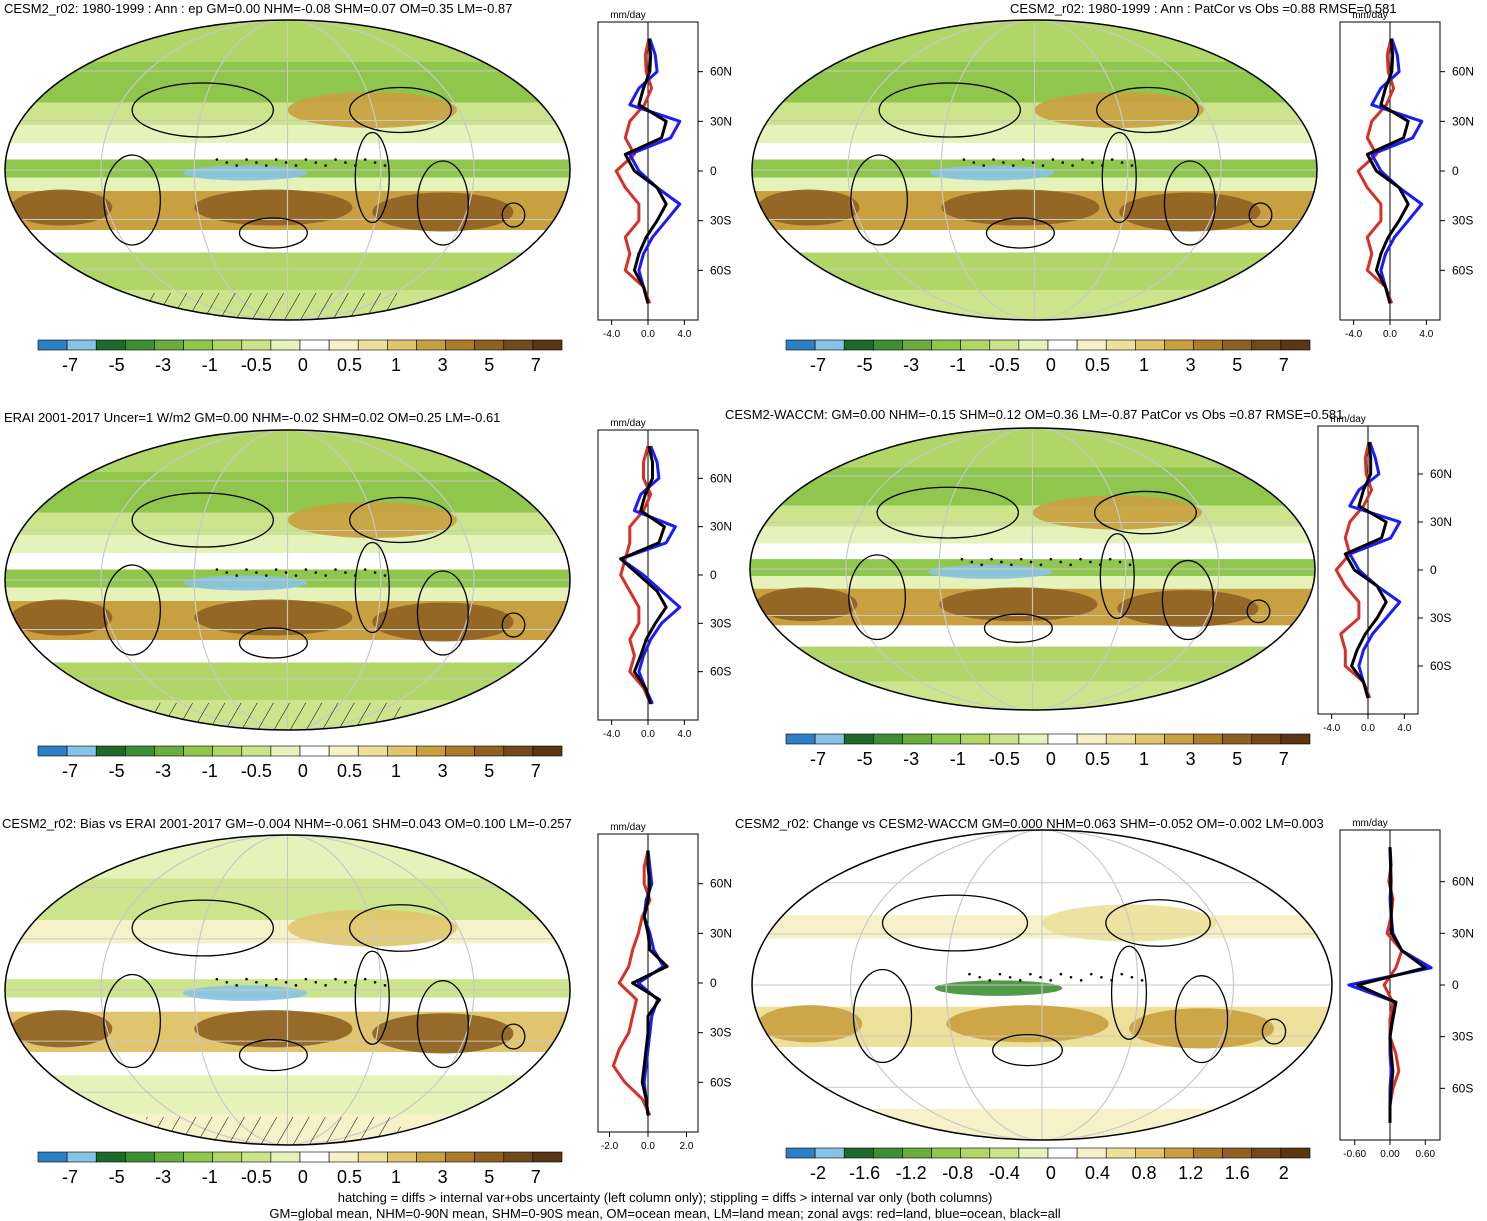 The height and width of the screenshot is (1221, 1487). Describe the element at coordinates (1284, 1173) in the screenshot. I see `colorbar-tick-label: 2` at that location.